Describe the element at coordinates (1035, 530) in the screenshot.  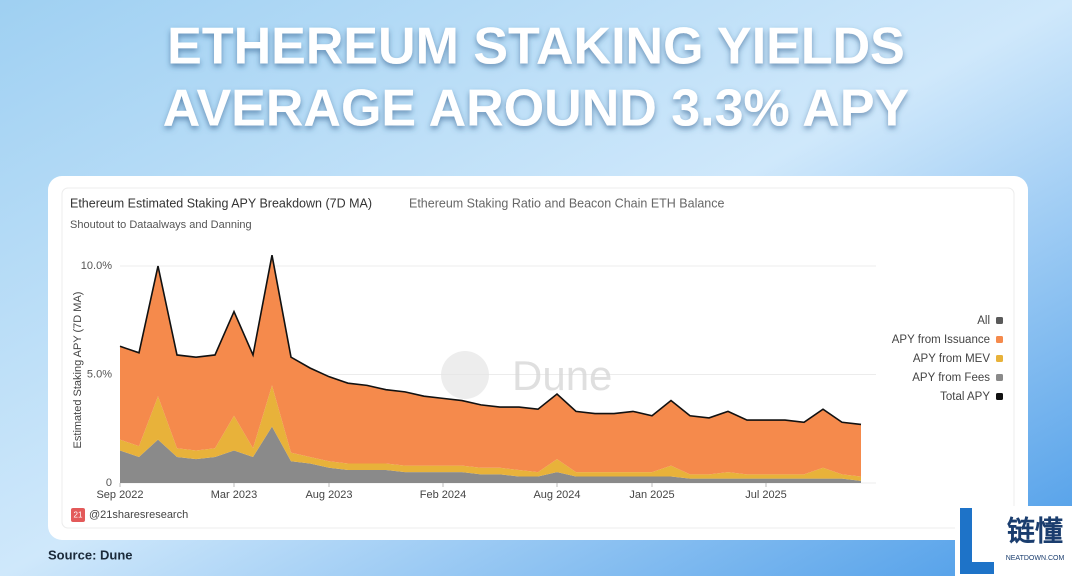
I see `logo-text: 链懂` at that location.